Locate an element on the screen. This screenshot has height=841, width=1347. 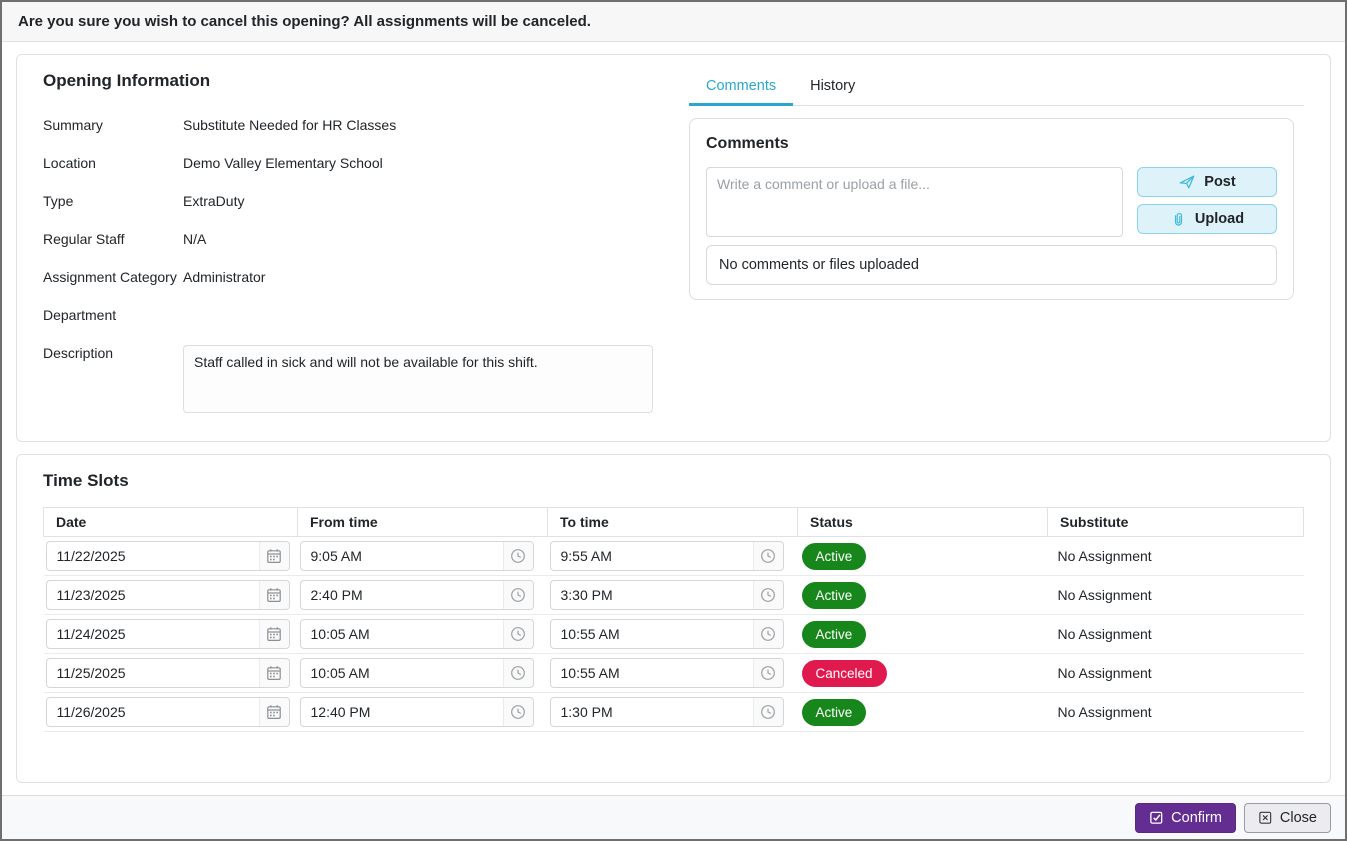
field-label: Department is located at coordinates (80, 315).